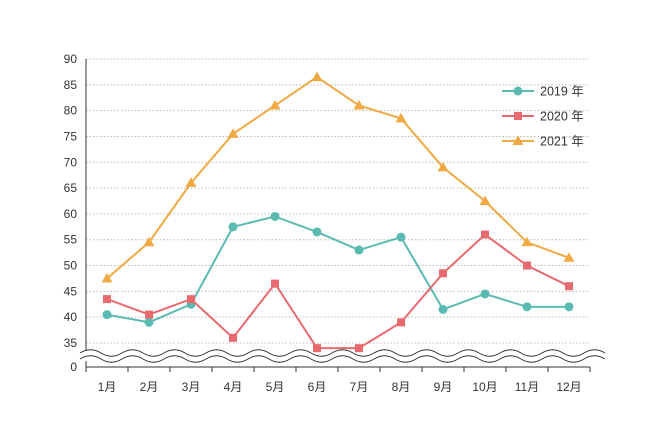 The height and width of the screenshot is (440, 650). Describe the element at coordinates (401, 387) in the screenshot. I see `x-tick-label: 8月` at that location.